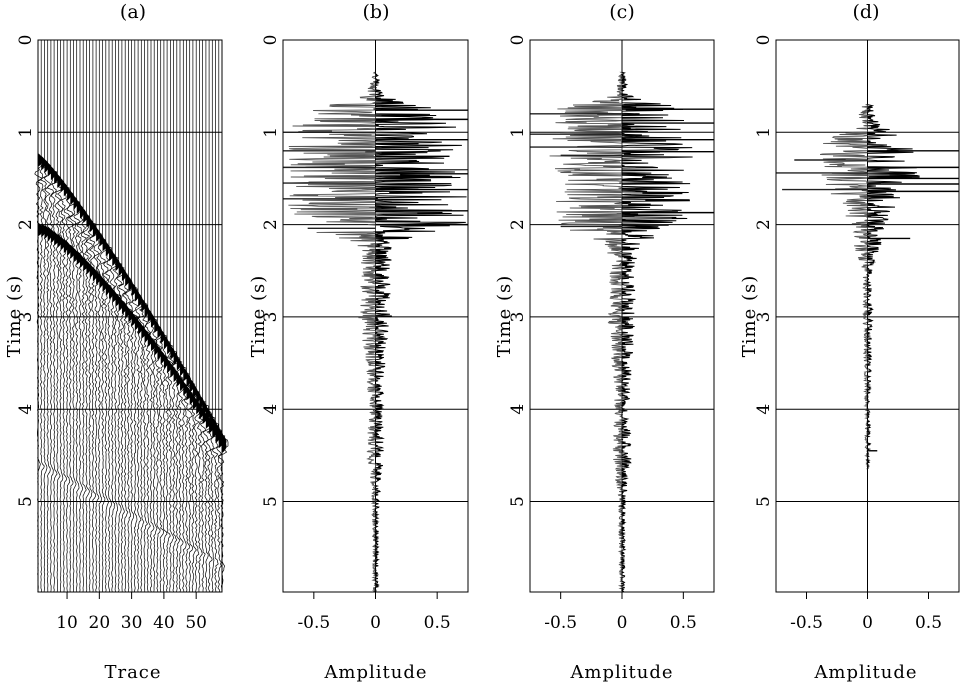 Image resolution: width=960 pixels, height=684 pixels. What do you see at coordinates (621, 672) in the screenshot?
I see `panel-c-xlabel: Amplitude` at bounding box center [621, 672].